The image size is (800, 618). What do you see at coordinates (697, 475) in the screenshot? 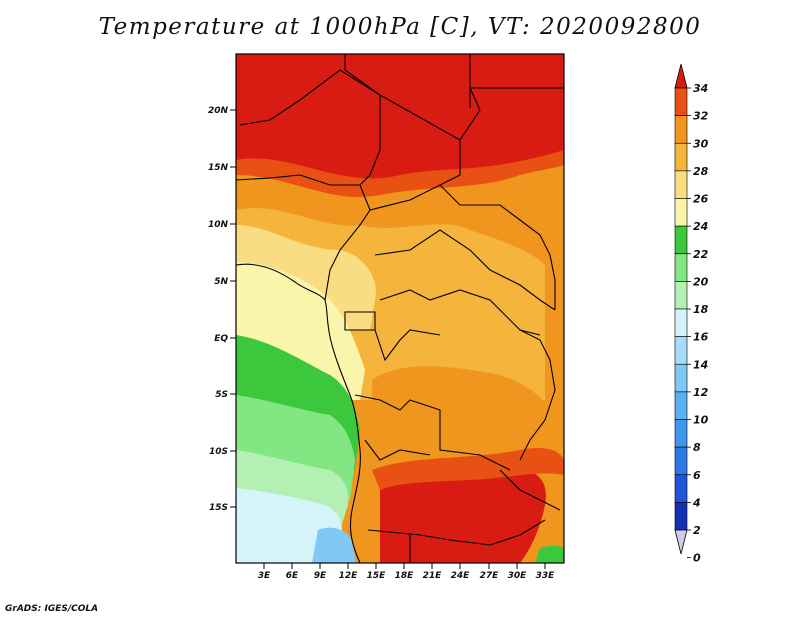
I see `colorbar-label: 6` at bounding box center [697, 475].